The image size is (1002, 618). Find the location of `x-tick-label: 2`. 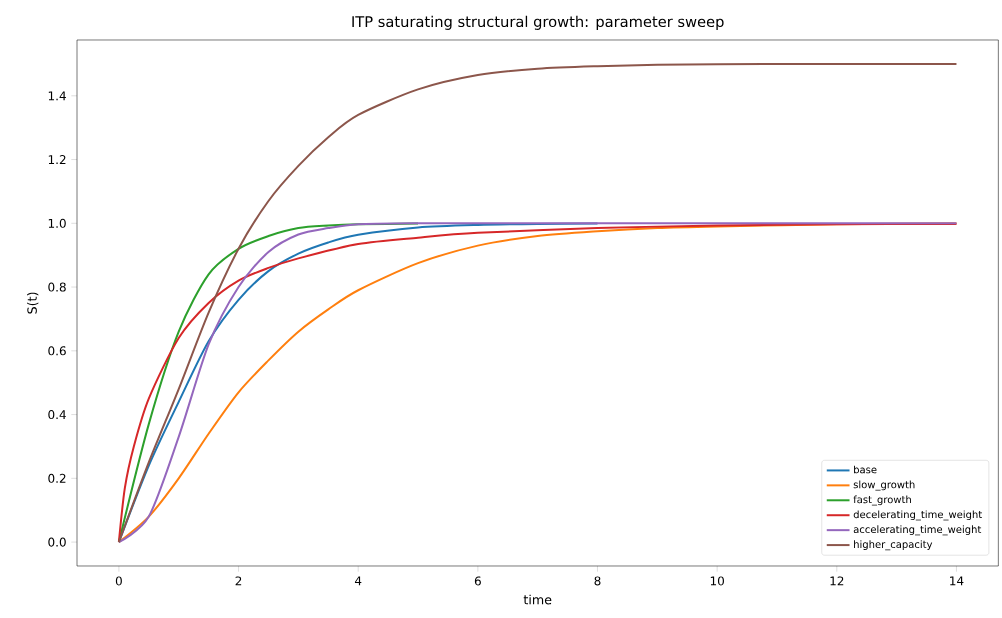

x-tick-label: 2 is located at coordinates (238, 581).